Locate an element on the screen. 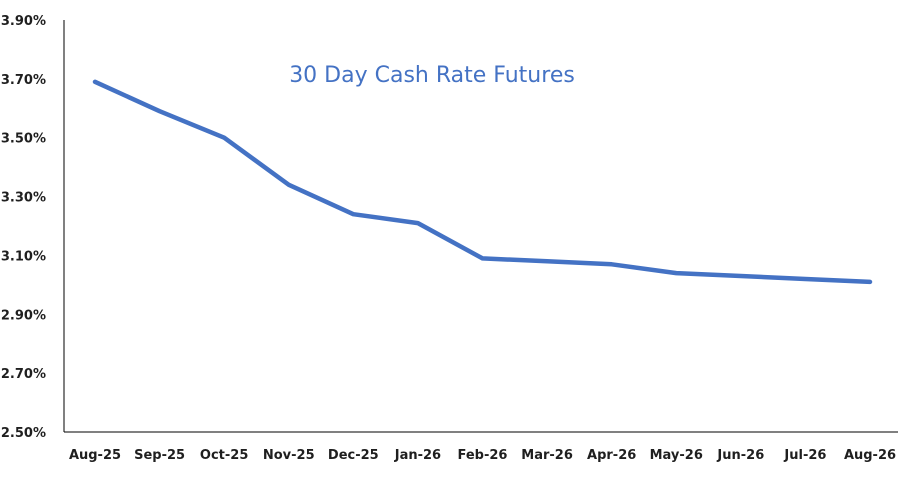 Image resolution: width=900 pixels, height=488 pixels. y-tick-label: 2.70% is located at coordinates (23, 374).